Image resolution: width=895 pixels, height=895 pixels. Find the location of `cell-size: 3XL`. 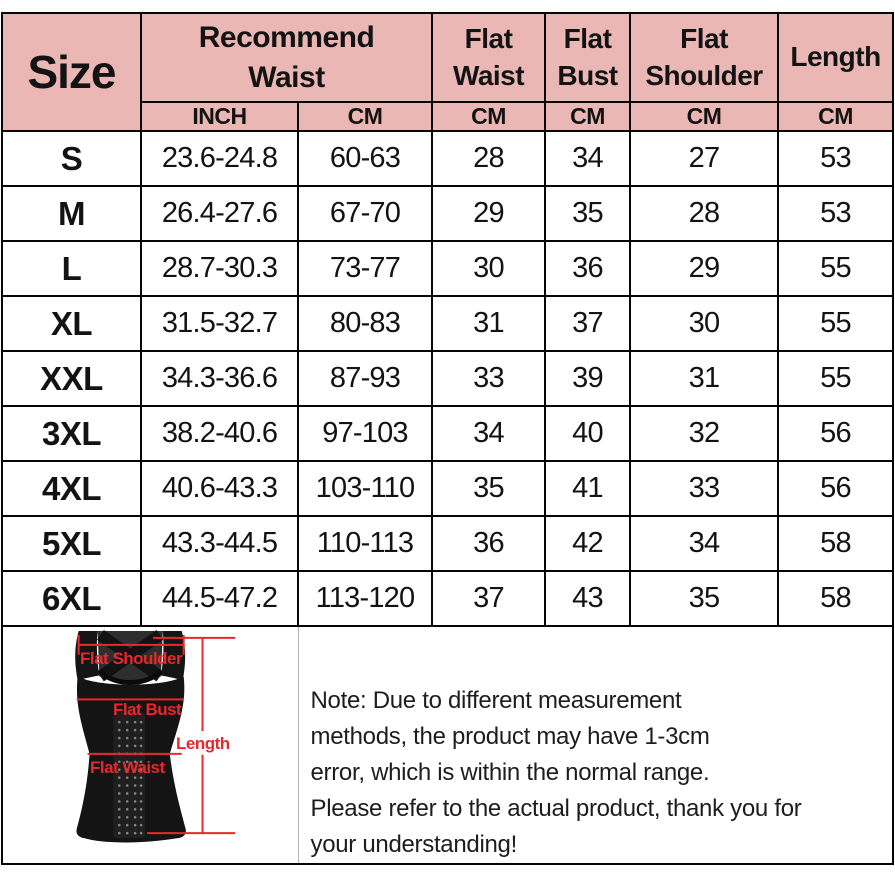

cell-size: 3XL is located at coordinates (71, 433).